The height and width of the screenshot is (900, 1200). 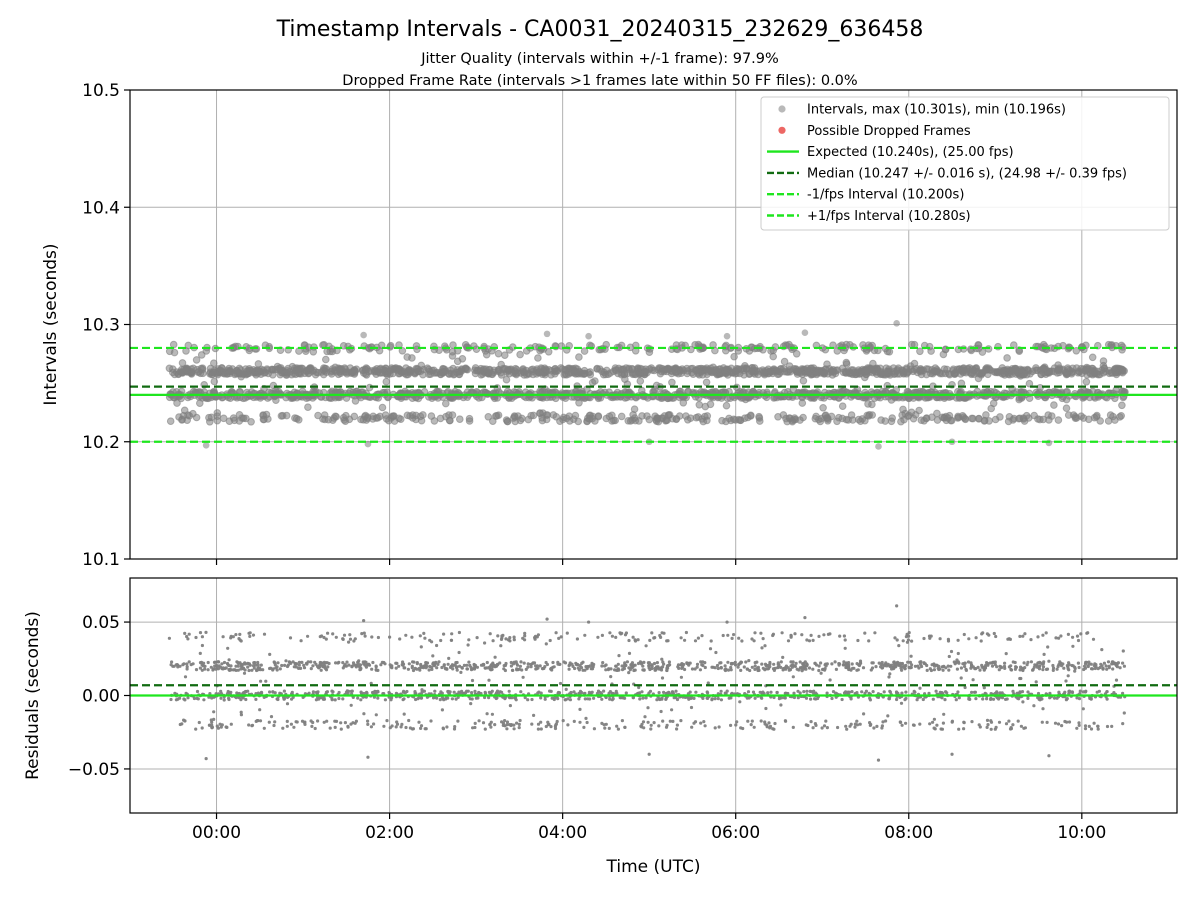 What do you see at coordinates (910, 152) in the screenshot?
I see `legend-label: Expected (10.240s), (25.00 fps)` at bounding box center [910, 152].